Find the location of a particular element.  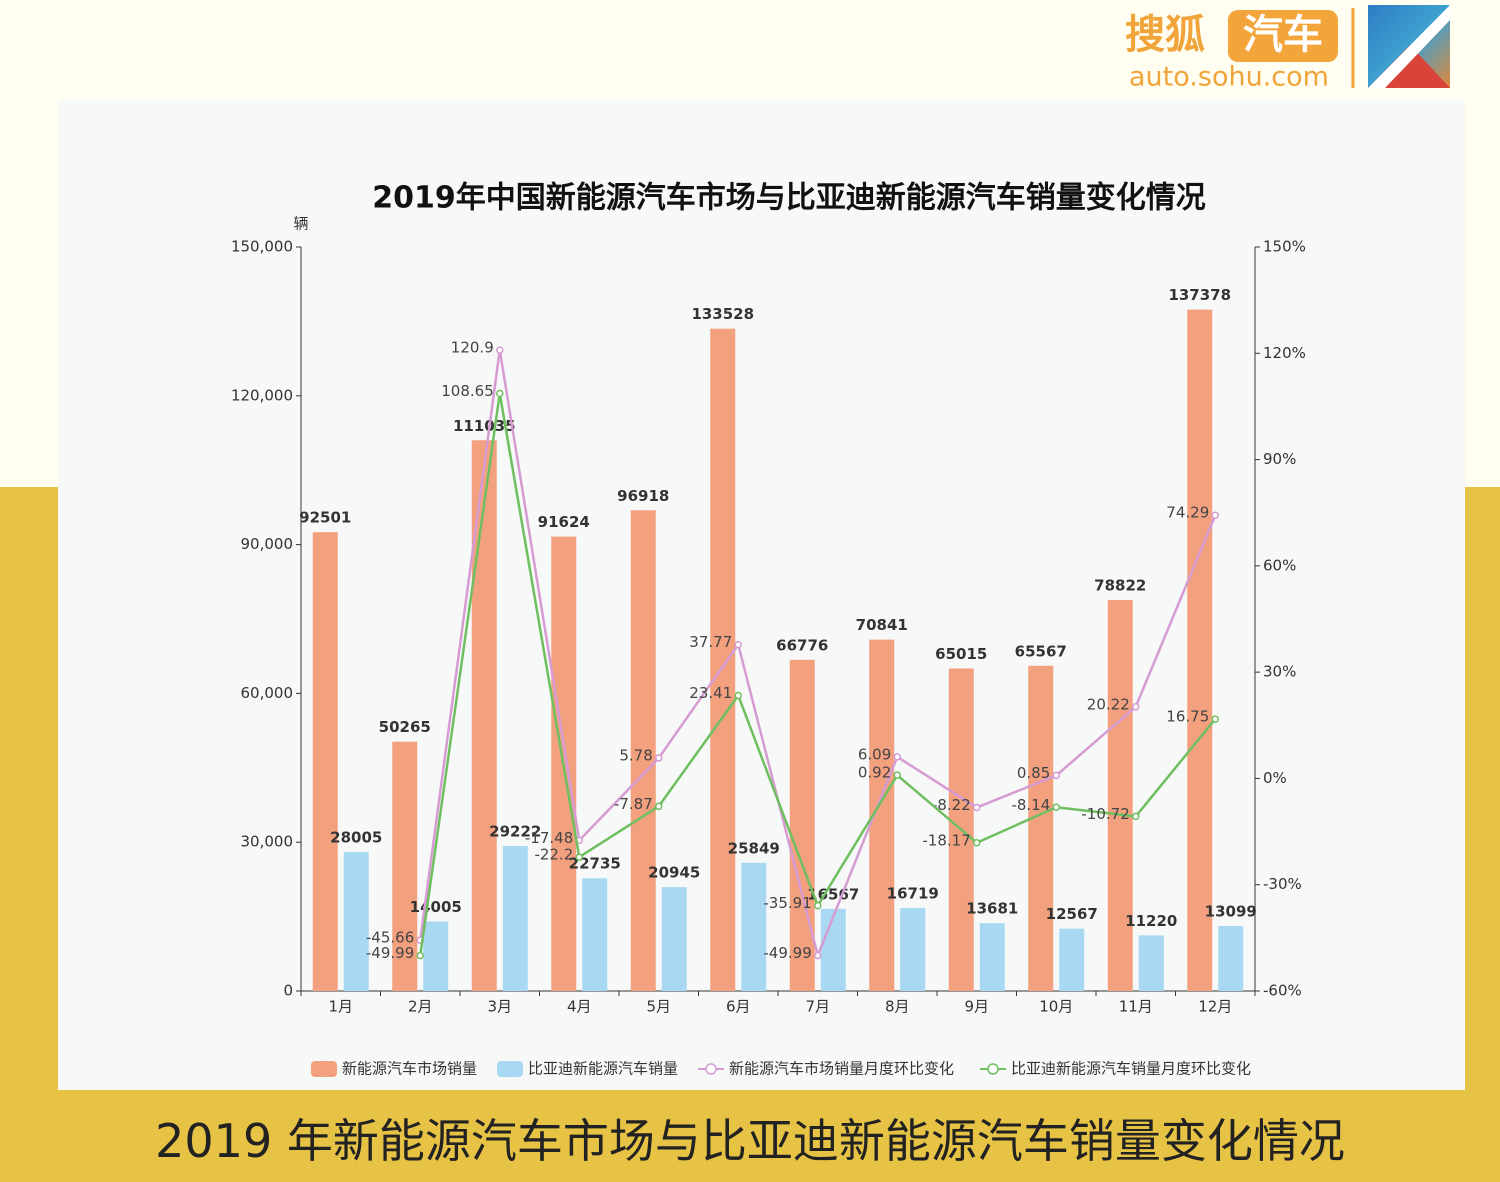

bar-label: 91624 is located at coordinates (564, 522).